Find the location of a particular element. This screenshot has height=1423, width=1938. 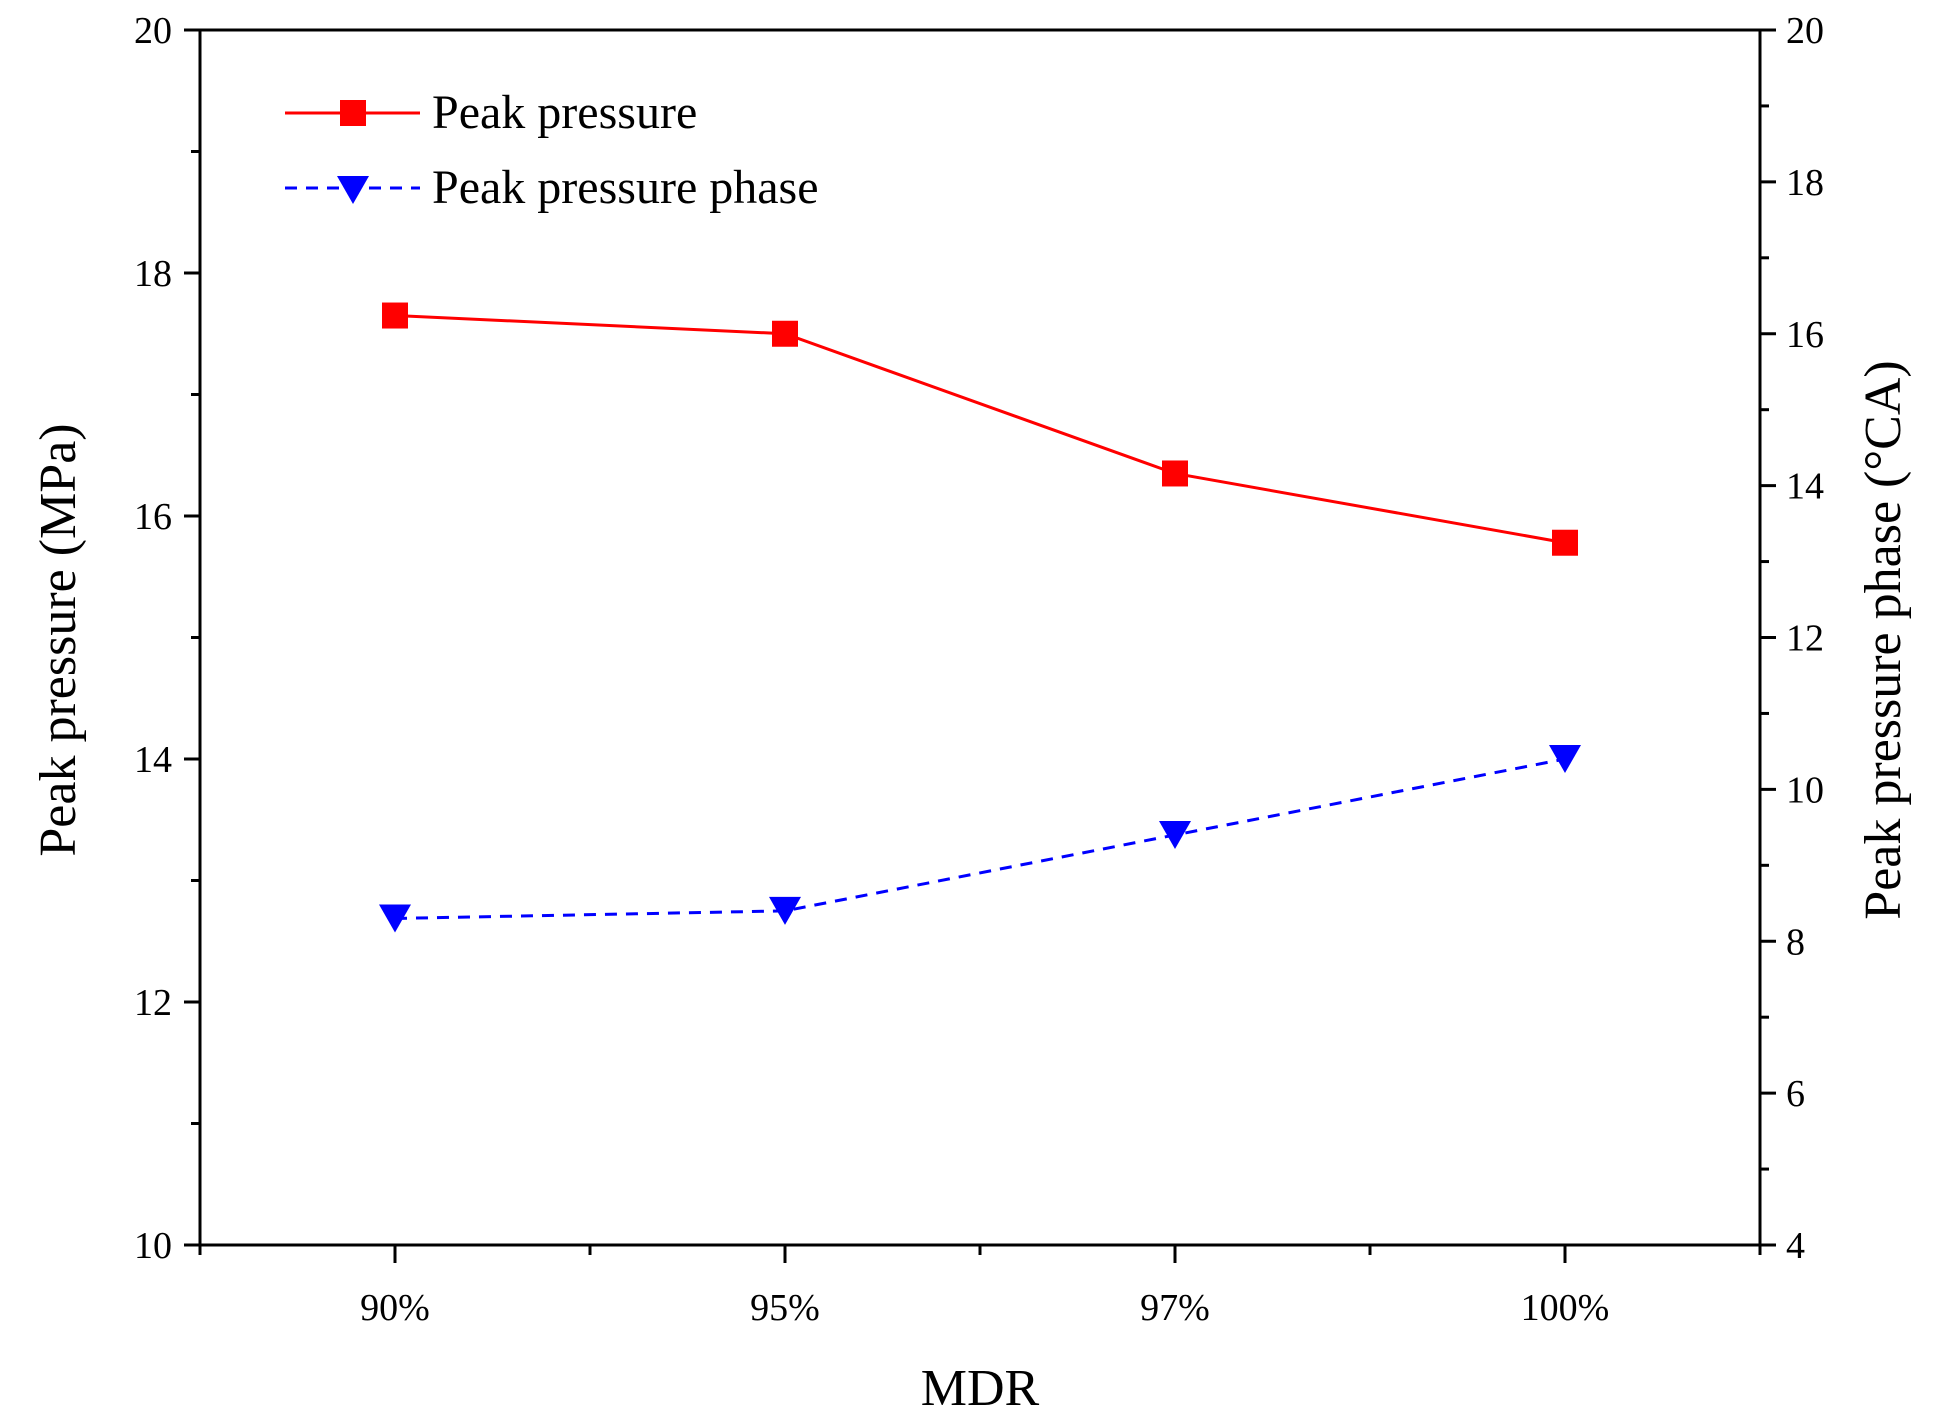

y-left-tick-label: 16 is located at coordinates (153, 517).